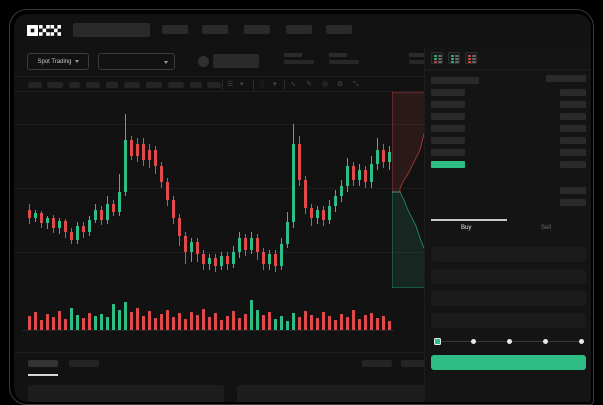 The width and height of the screenshot is (603, 405). What do you see at coordinates (546, 228) in the screenshot?
I see `tab-sell: Sell` at bounding box center [546, 228].